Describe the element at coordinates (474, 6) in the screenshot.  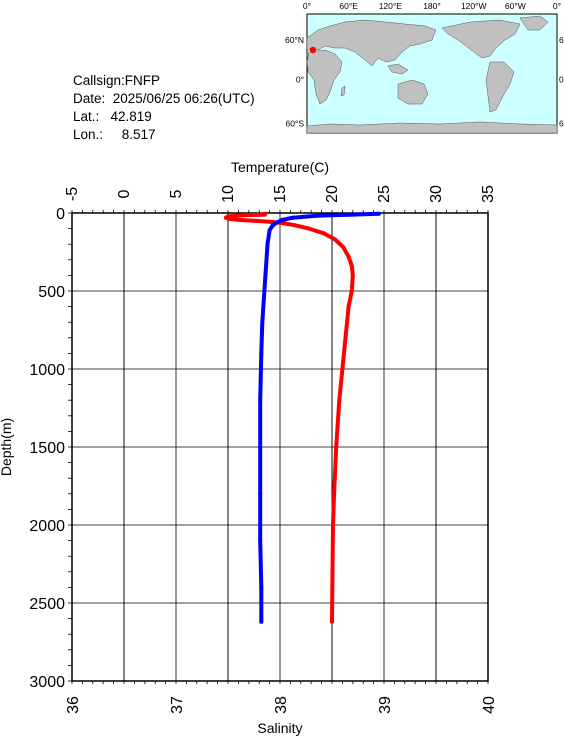
I see `map-lon-label: 120°W` at that location.